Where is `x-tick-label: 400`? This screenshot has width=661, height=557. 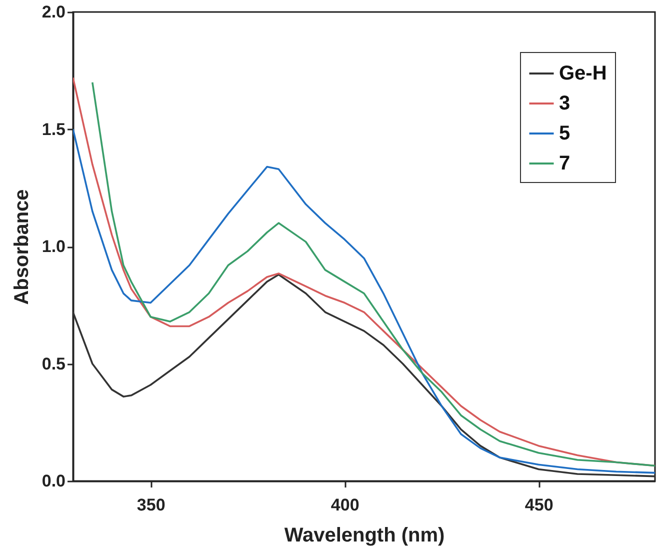
x-tick-label: 400 is located at coordinates (345, 505).